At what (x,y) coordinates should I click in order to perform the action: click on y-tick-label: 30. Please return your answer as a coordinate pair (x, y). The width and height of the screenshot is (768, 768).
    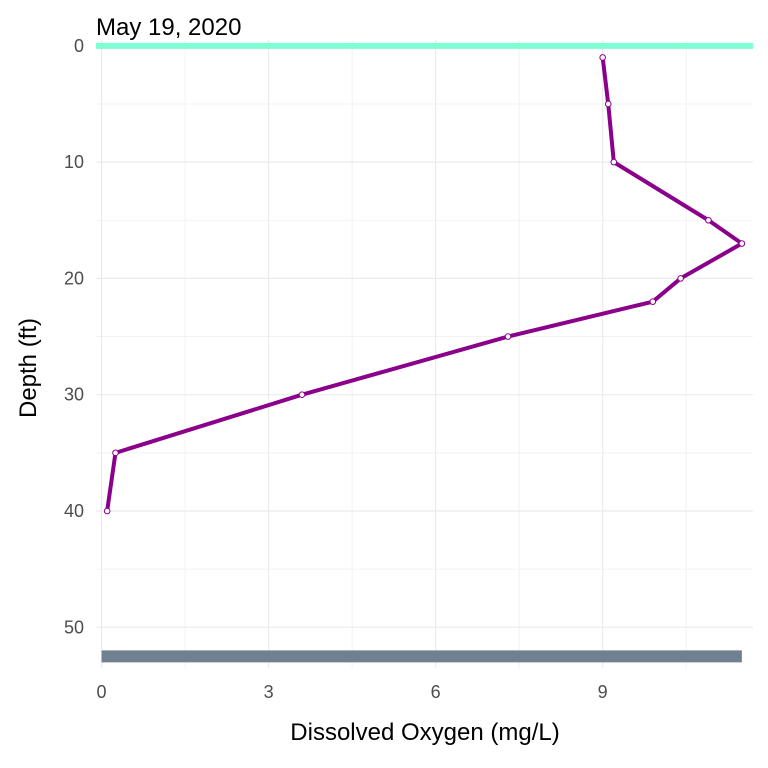
    Looking at the image, I should click on (74, 395).